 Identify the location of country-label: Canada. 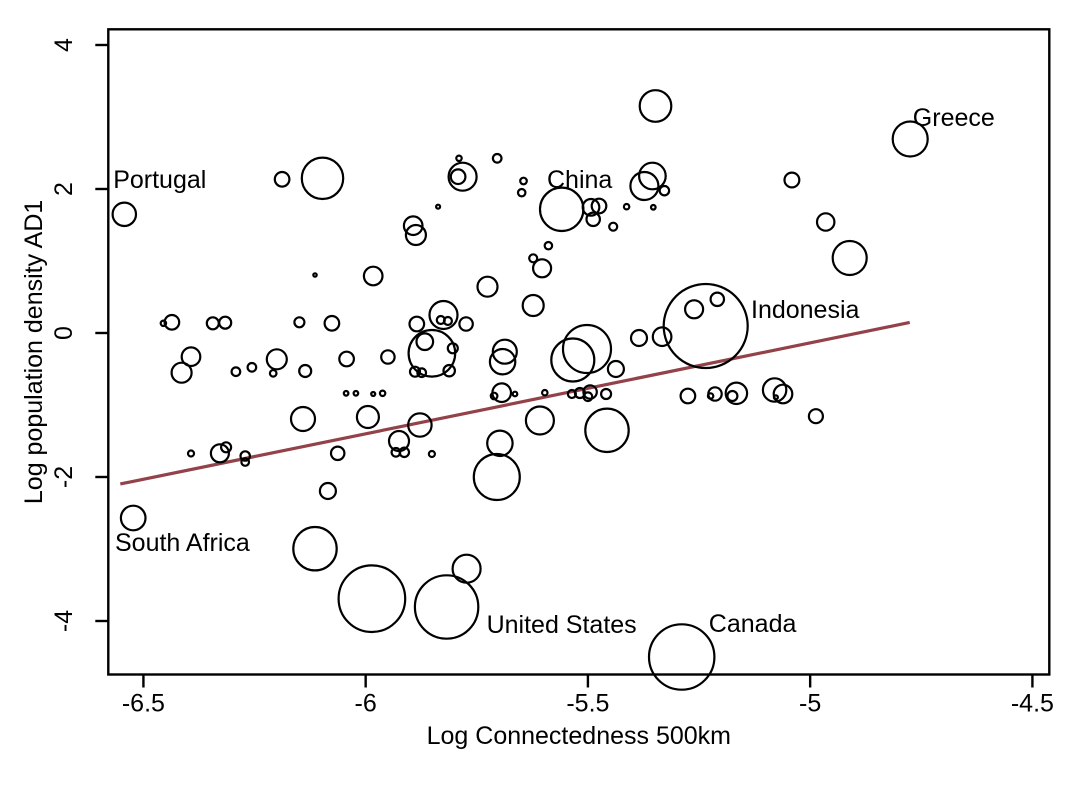
(753, 624).